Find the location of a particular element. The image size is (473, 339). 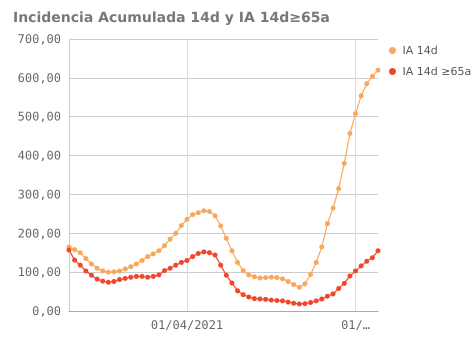

y-tick-label: 300,00 is located at coordinates (39, 194).